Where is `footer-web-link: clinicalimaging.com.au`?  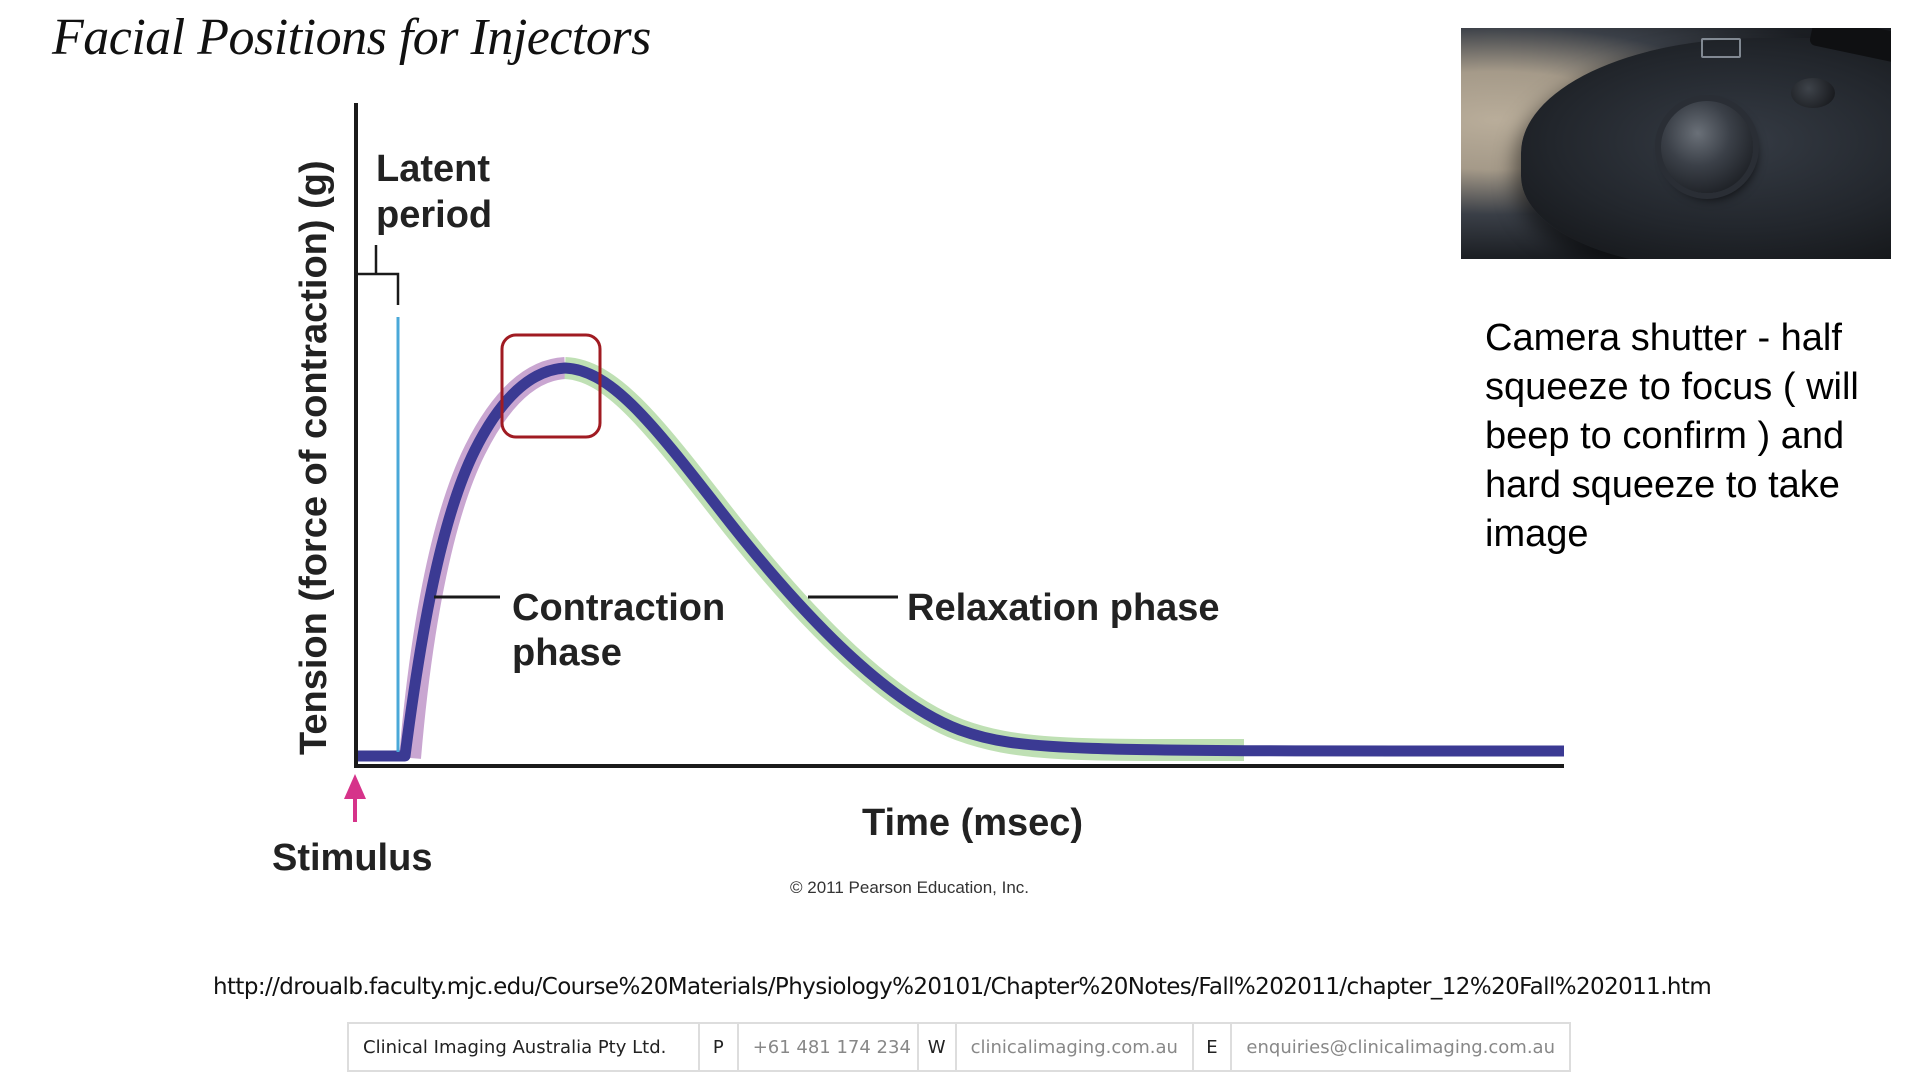
footer-web-link: clinicalimaging.com.au is located at coordinates (1075, 1047).